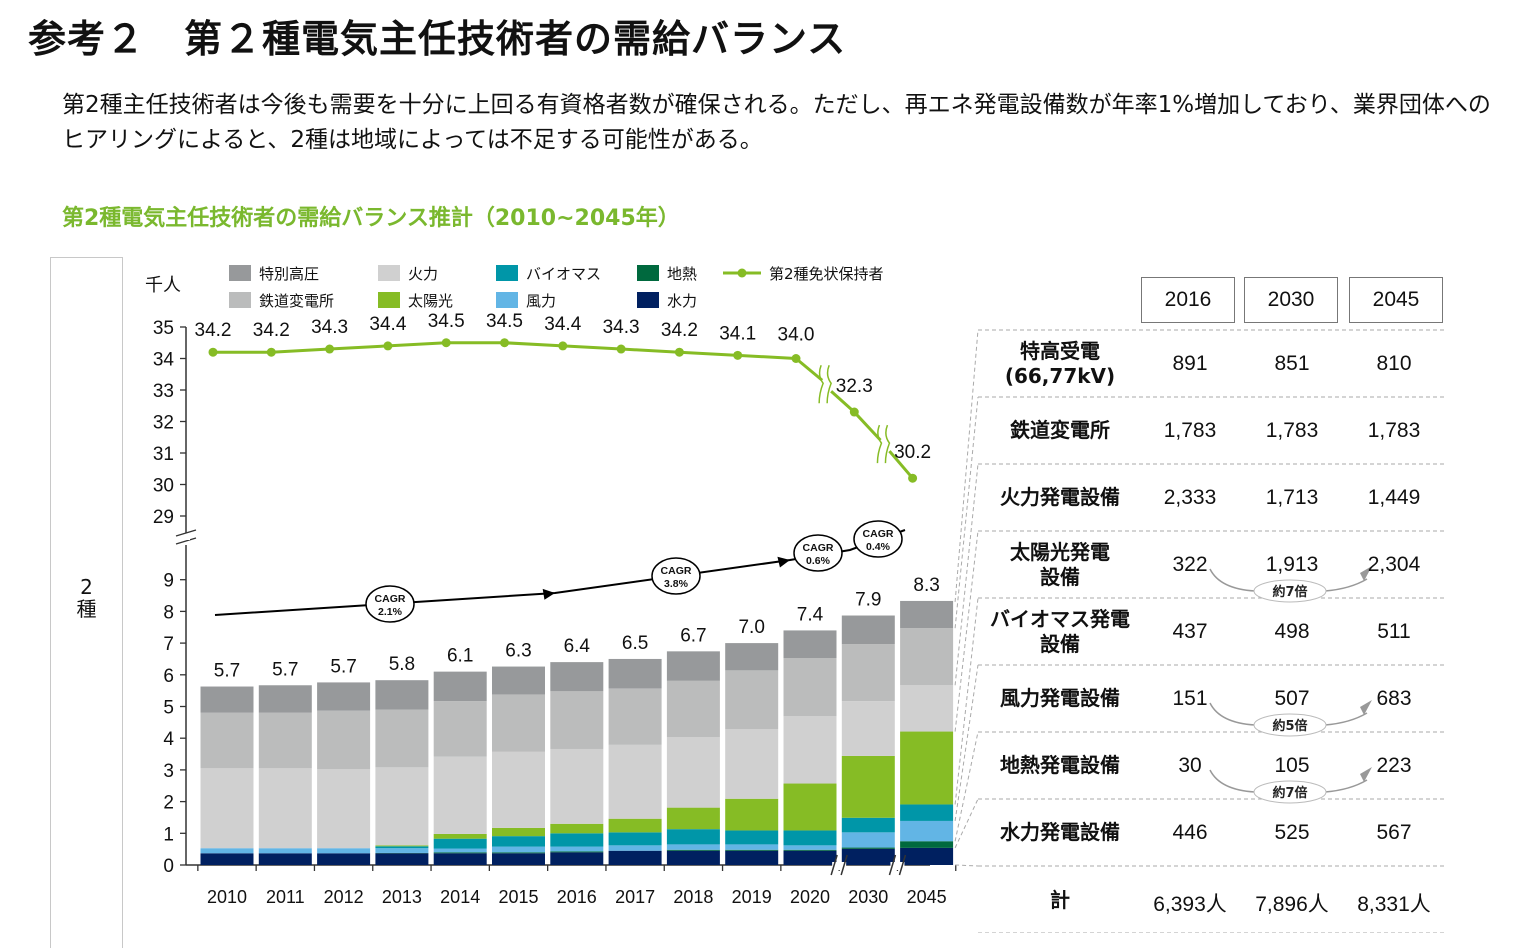 This screenshot has width=1518, height=948. I want to click on bar-segment-火力-2018, so click(693, 772).